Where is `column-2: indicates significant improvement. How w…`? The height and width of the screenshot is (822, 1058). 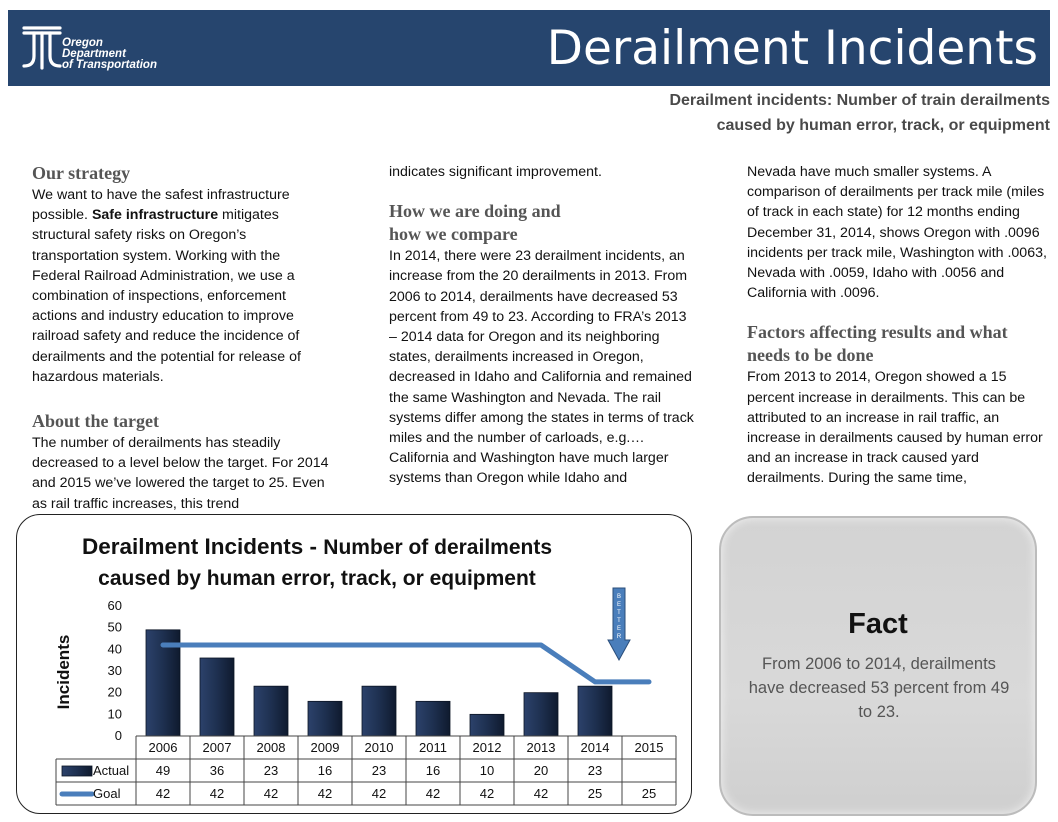
column-2: indicates significant improvement. How w… is located at coordinates (542, 337).